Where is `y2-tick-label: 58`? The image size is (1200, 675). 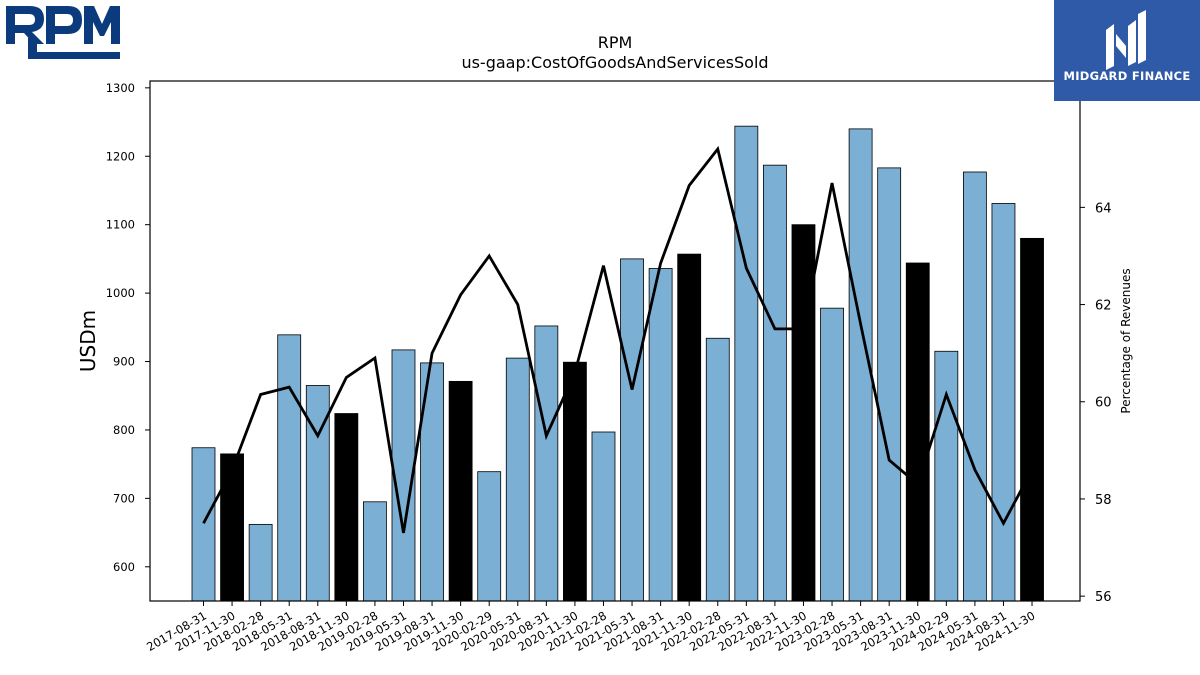
y2-tick-label: 58 is located at coordinates (1103, 500).